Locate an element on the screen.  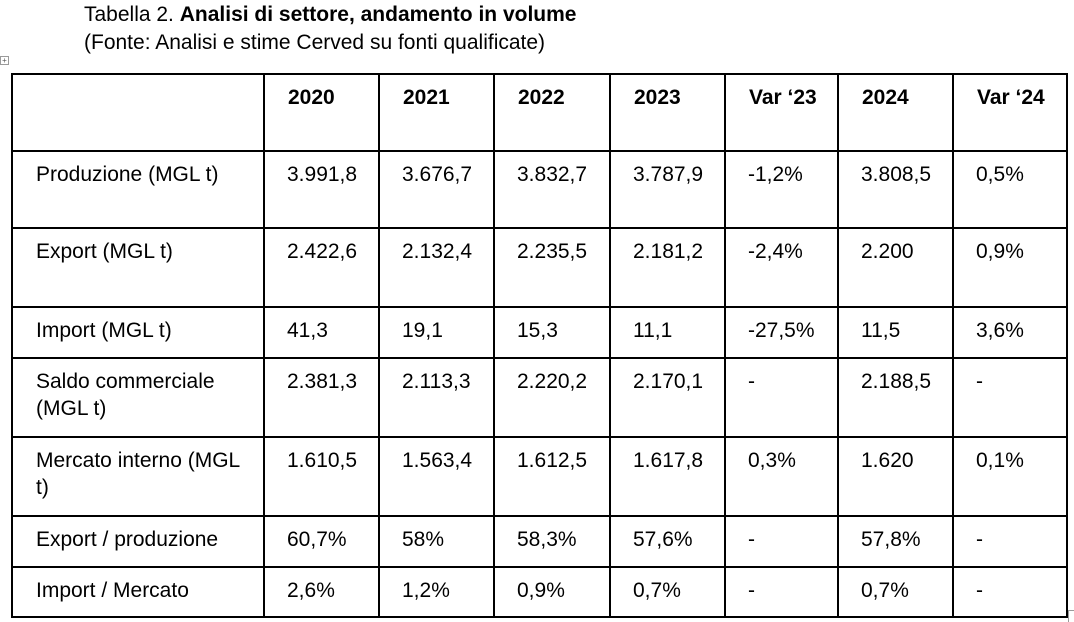
table-cell: 2.200 is located at coordinates (895, 267).